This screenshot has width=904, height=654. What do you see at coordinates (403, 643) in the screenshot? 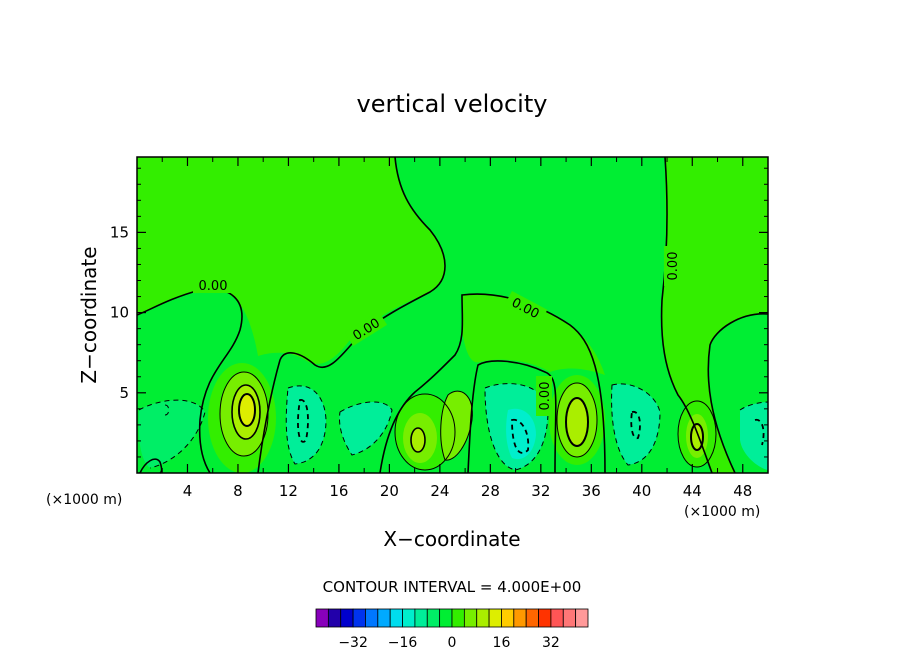
I see `colorbar-label: −16` at bounding box center [403, 643].